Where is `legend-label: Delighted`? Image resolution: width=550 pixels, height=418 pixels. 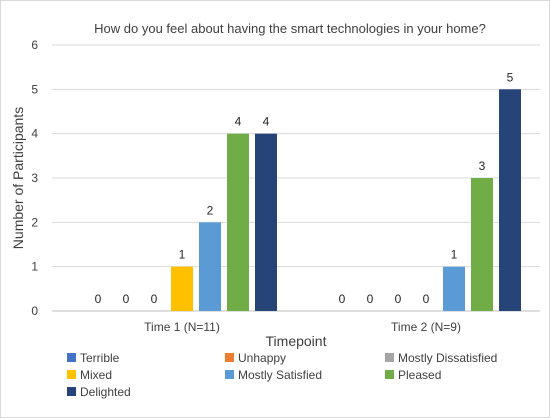 legend-label: Delighted is located at coordinates (105, 392).